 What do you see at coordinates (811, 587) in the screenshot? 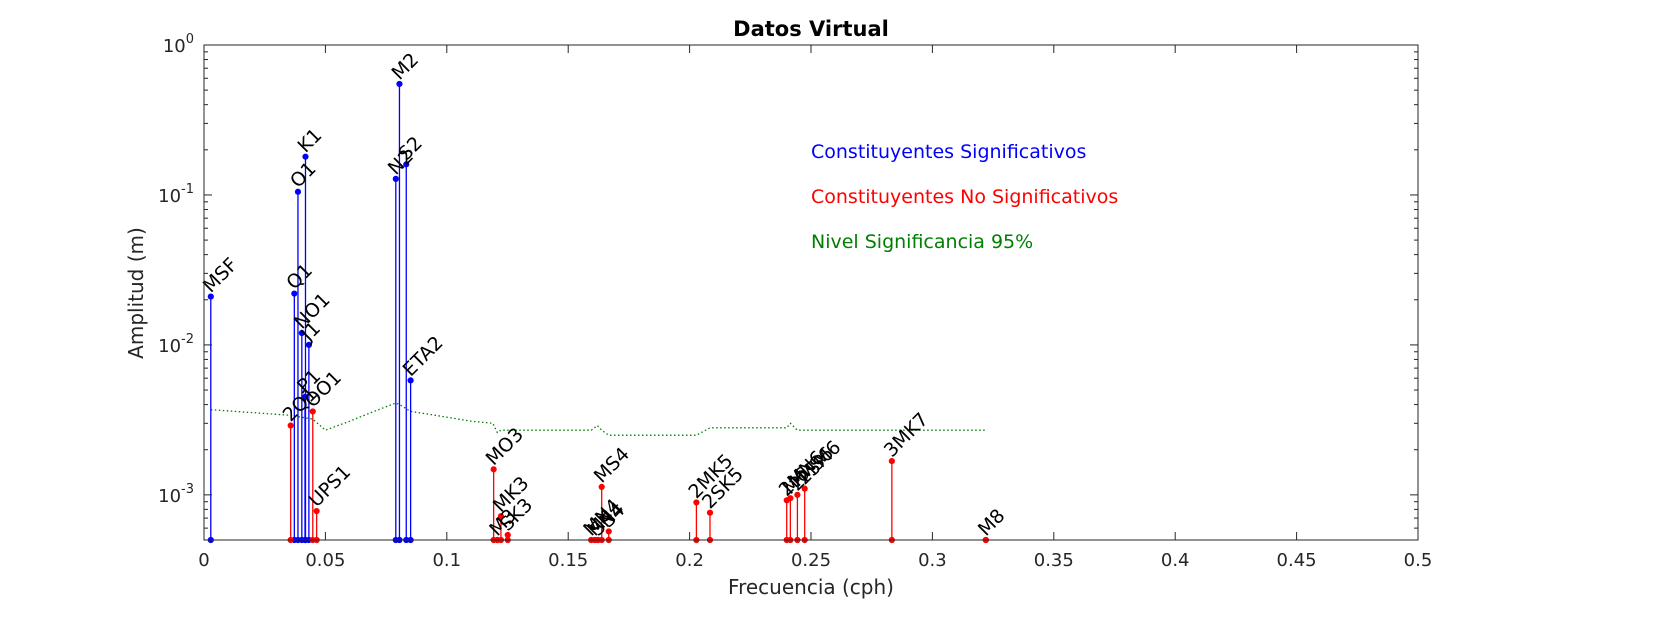
I see `x-axis-label: Frecuencia (cph)` at bounding box center [811, 587].